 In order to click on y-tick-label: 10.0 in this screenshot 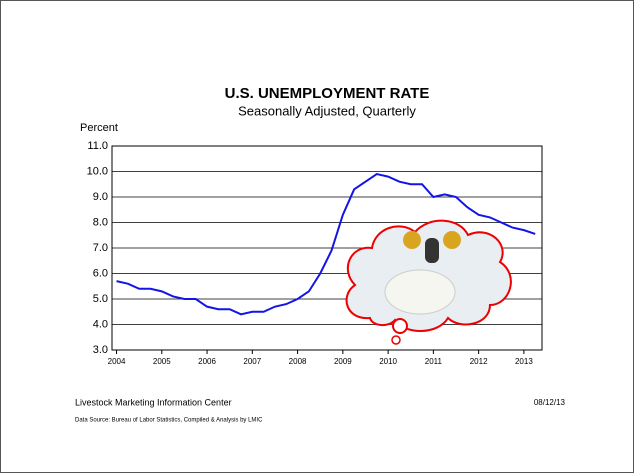, I will do `click(97, 171)`.